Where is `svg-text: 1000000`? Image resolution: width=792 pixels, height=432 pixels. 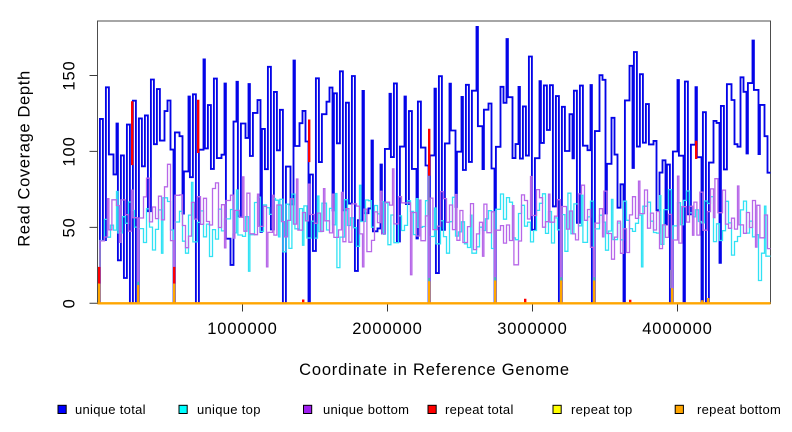 svg-text: 1000000 is located at coordinates (242, 329).